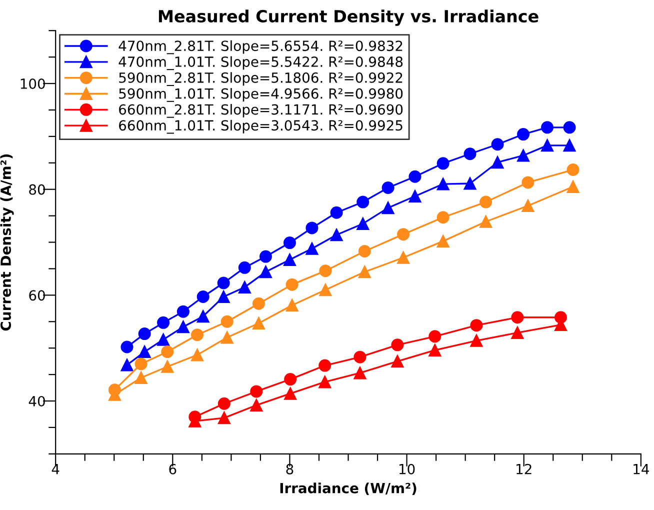 This screenshot has height=510, width=654. Describe the element at coordinates (260, 47) in the screenshot. I see `legend-label: 470nm_2.81T. Slope=5.6554. R²=0.9832` at that location.